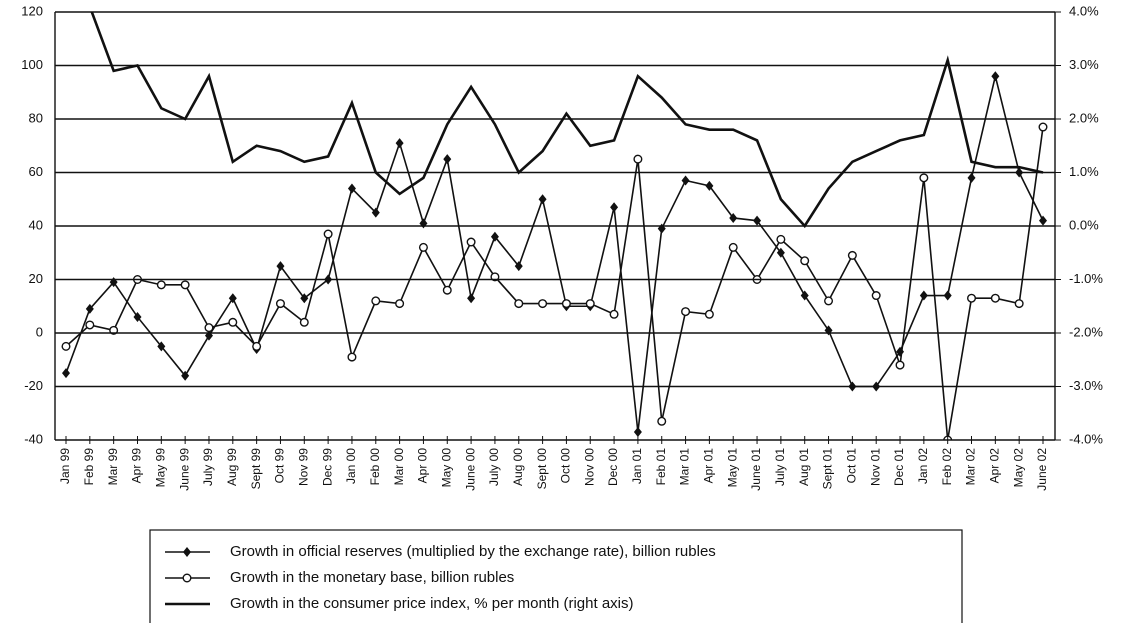  Describe the element at coordinates (613, 467) in the screenshot. I see `x-tick-label: Dec 00` at that location.